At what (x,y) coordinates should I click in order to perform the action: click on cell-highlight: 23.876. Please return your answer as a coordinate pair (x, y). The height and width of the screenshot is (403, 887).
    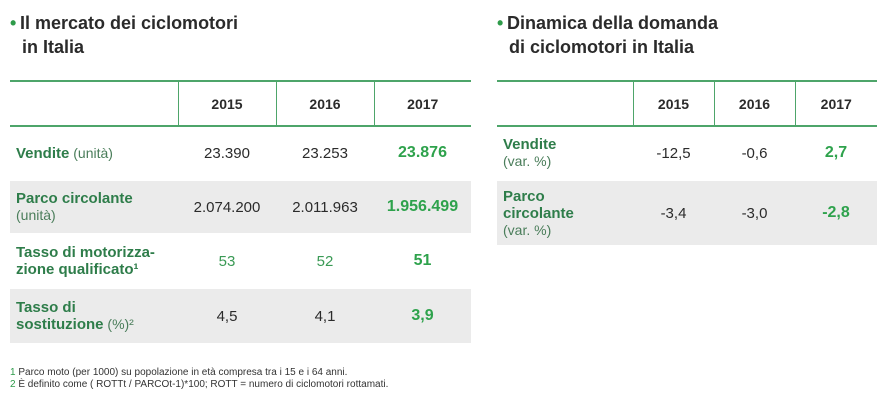
    Looking at the image, I should click on (422, 153).